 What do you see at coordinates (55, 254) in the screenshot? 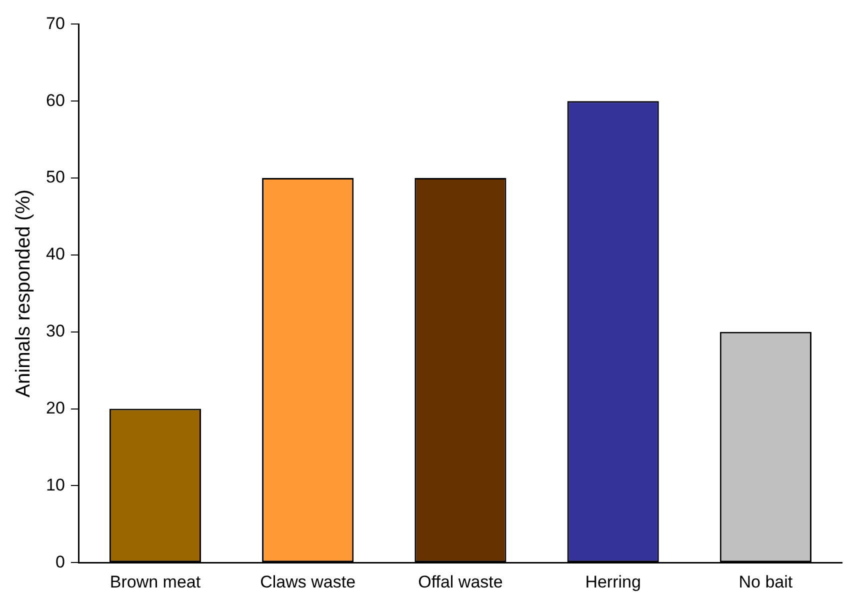
I see `y-tick-label: 40` at bounding box center [55, 254].